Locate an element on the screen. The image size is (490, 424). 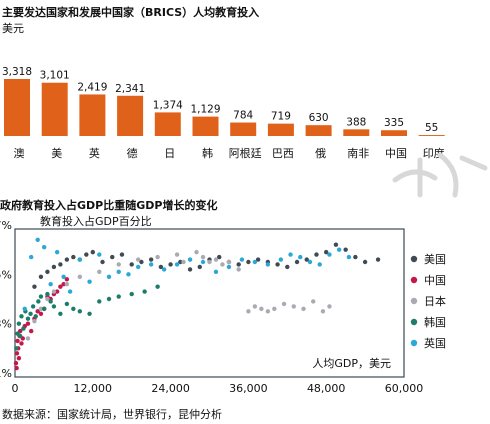
bar-category-label-2: 英 is located at coordinates (94, 153).